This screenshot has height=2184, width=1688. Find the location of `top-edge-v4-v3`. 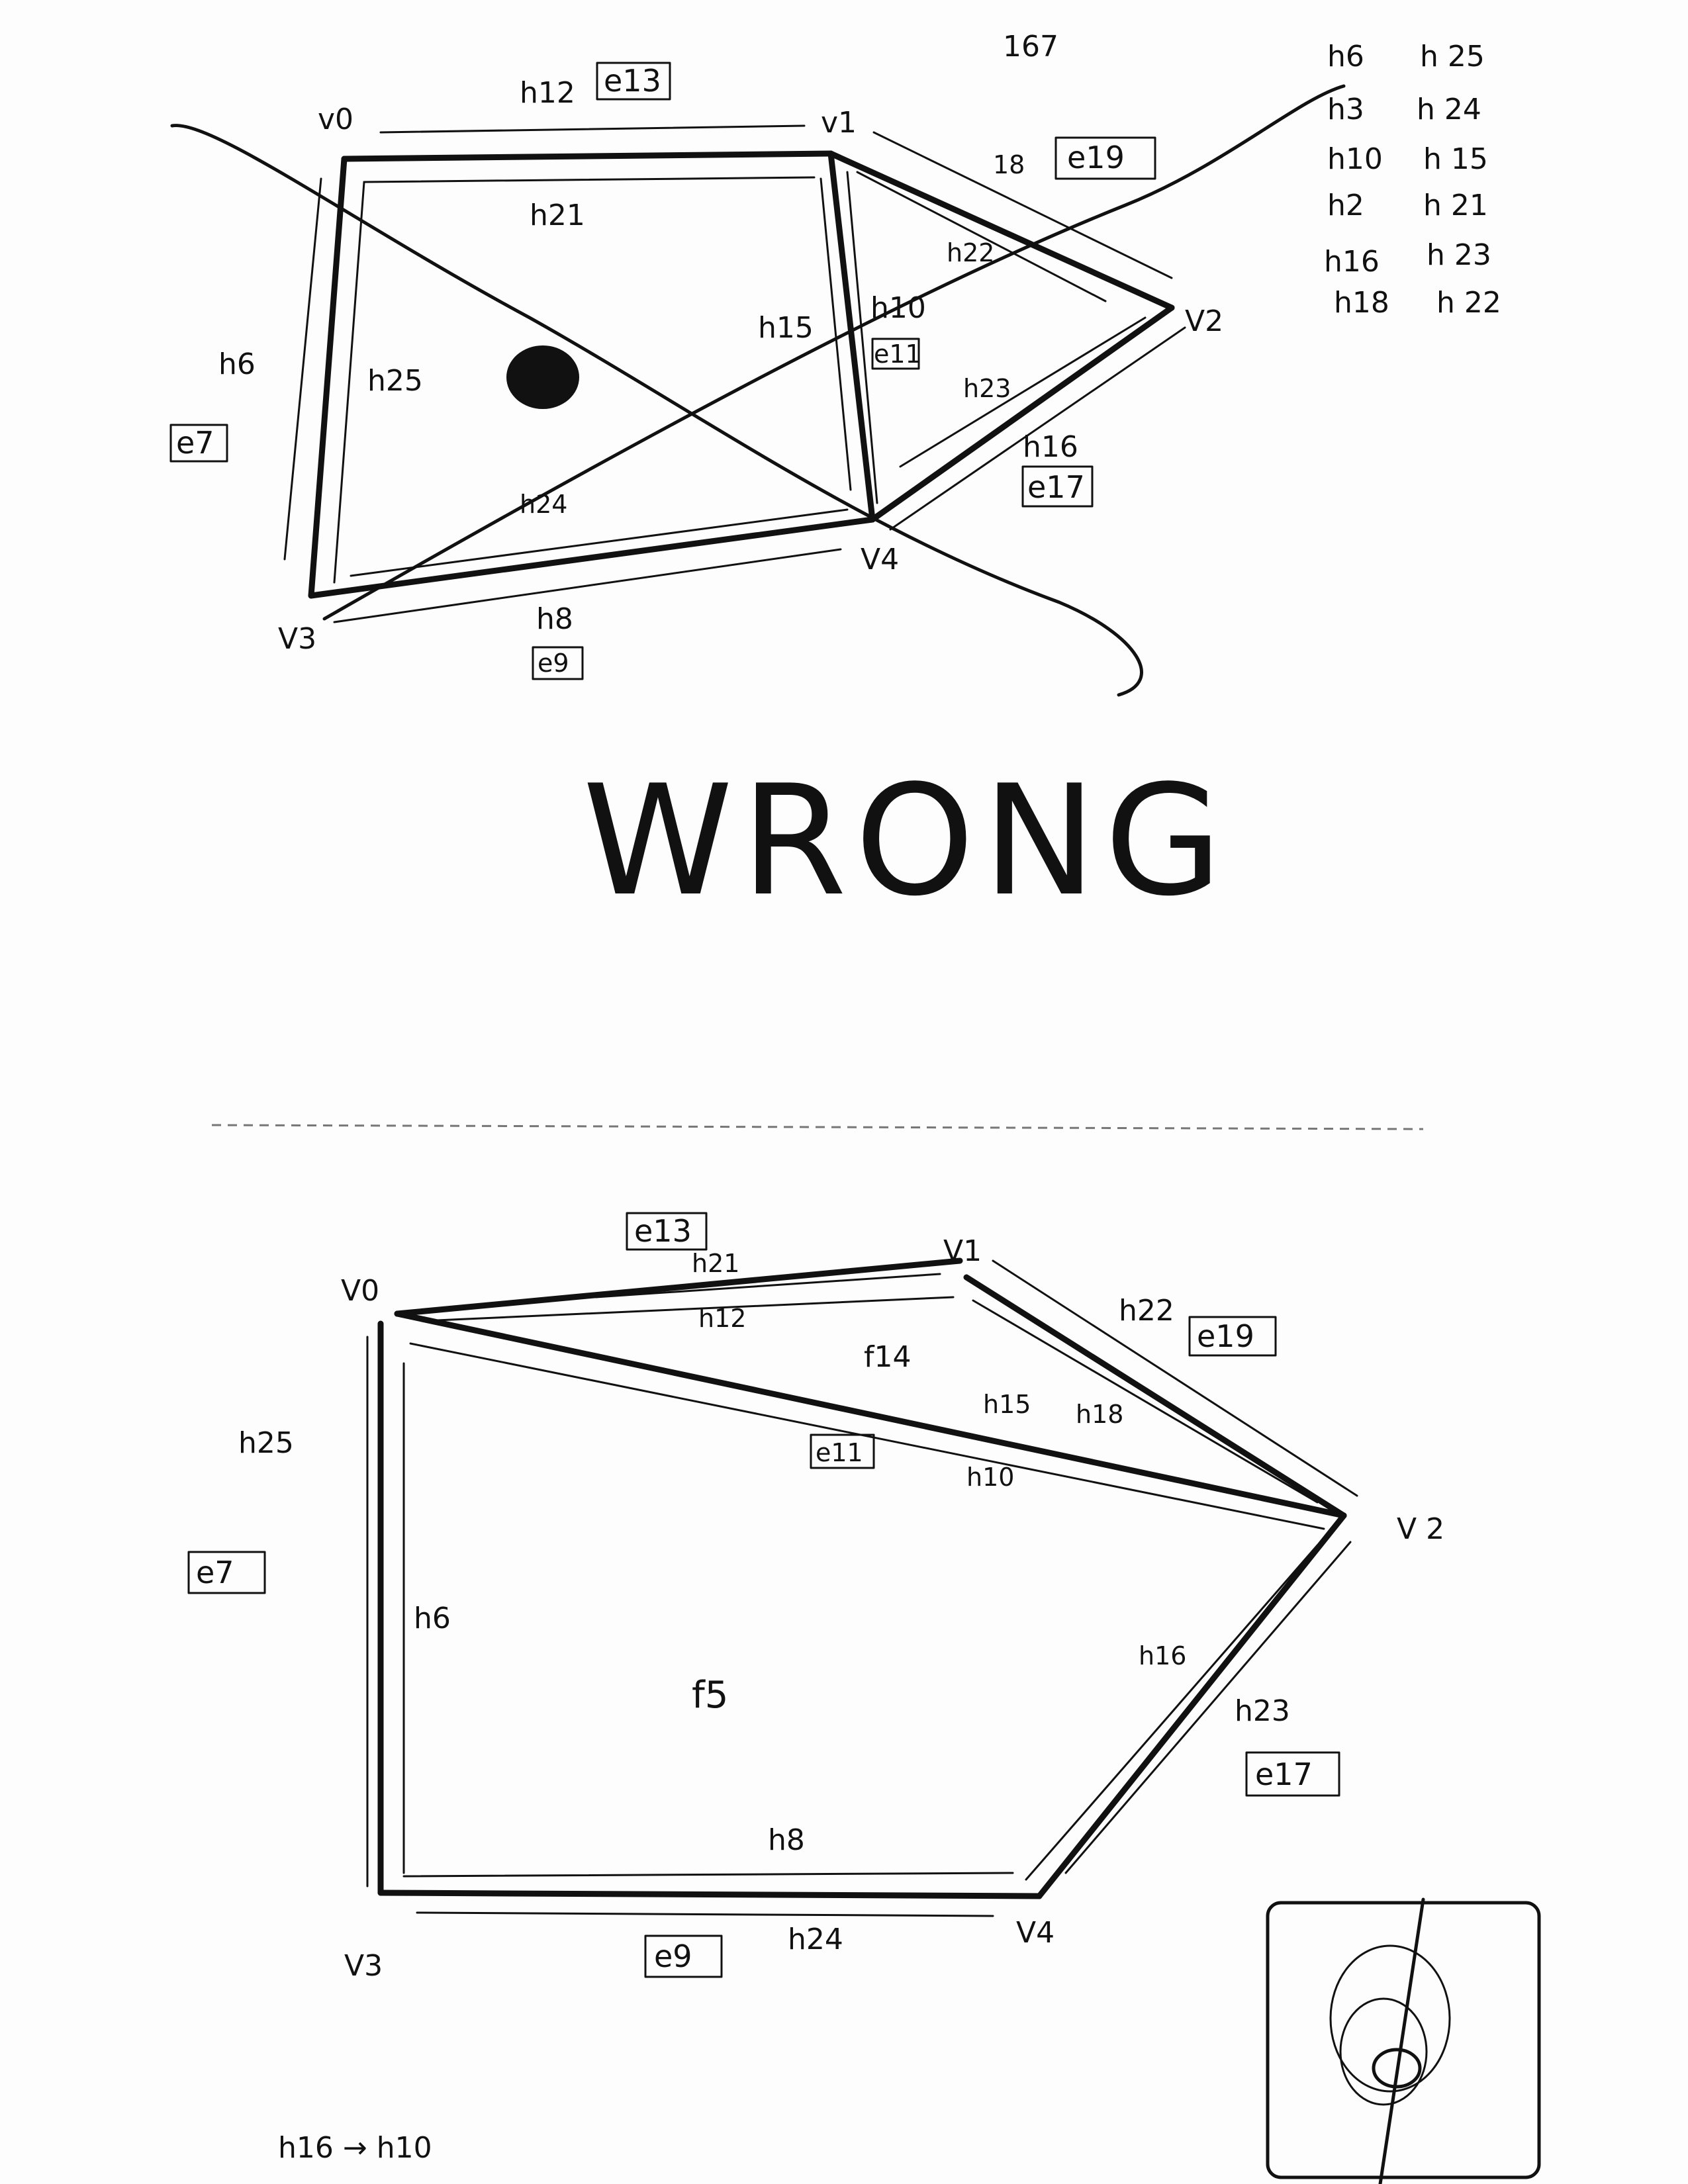

top-edge-v4-v3 is located at coordinates (592, 557).